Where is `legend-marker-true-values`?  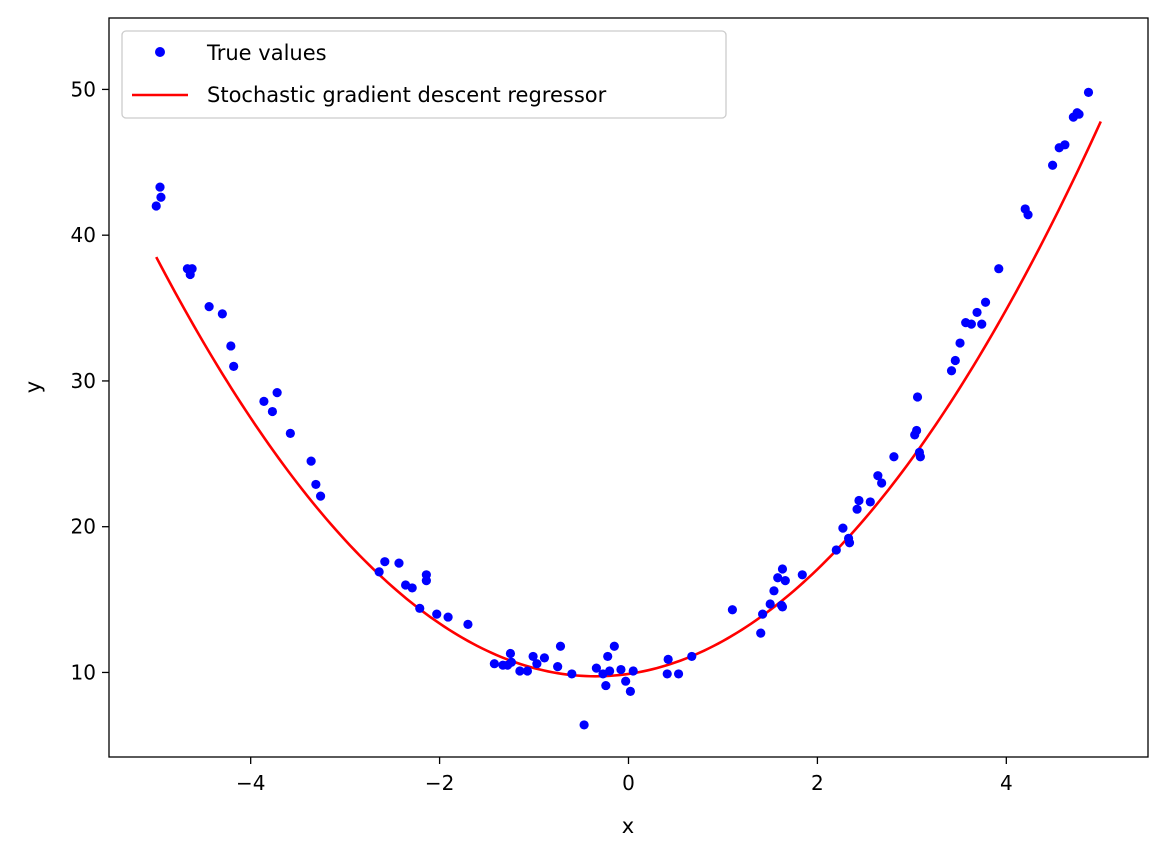 legend-marker-true-values is located at coordinates (160, 52).